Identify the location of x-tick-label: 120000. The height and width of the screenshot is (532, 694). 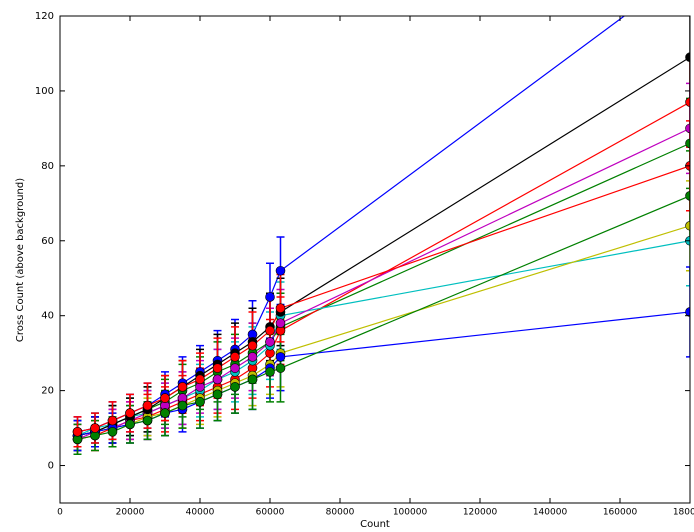
(480, 513).